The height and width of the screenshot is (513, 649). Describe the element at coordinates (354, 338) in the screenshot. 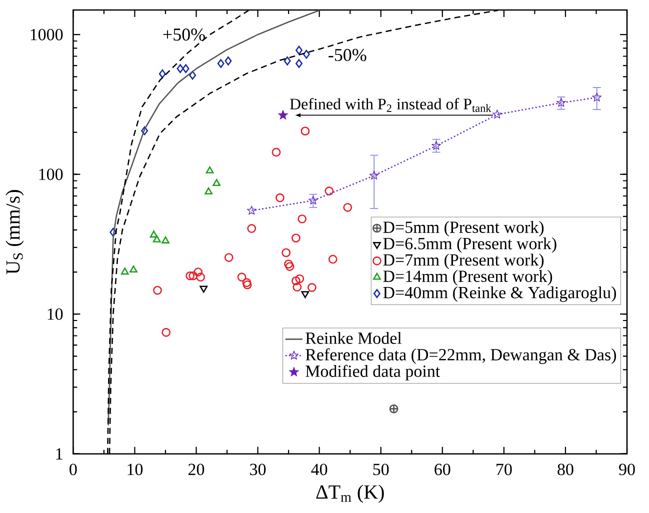

I see `legend-label: Reinke Model` at that location.